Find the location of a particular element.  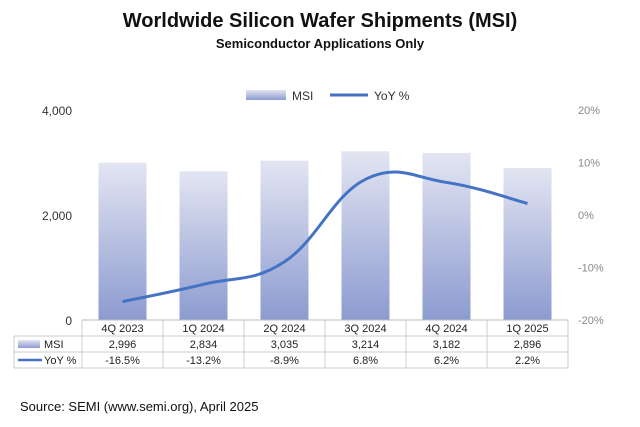

x-tick-label: 1Q 2025 is located at coordinates (527, 329).